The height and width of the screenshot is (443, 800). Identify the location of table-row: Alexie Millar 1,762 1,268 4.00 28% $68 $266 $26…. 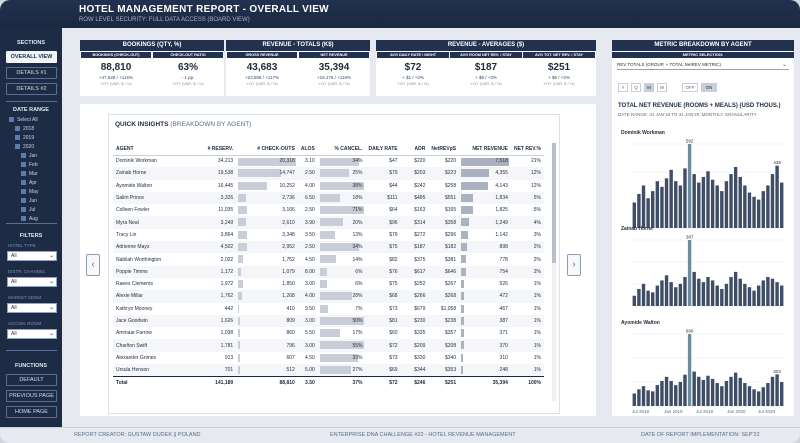
(328, 296).